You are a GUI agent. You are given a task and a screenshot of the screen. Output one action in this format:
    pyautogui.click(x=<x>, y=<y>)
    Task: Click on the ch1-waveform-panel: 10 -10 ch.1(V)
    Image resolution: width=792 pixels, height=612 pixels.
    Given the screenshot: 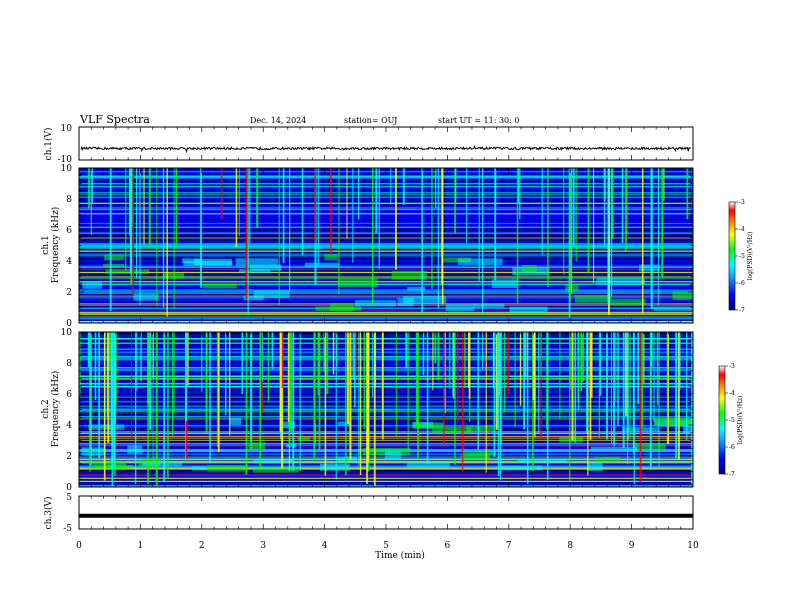 What is the action you would take?
    pyautogui.click(x=368, y=144)
    